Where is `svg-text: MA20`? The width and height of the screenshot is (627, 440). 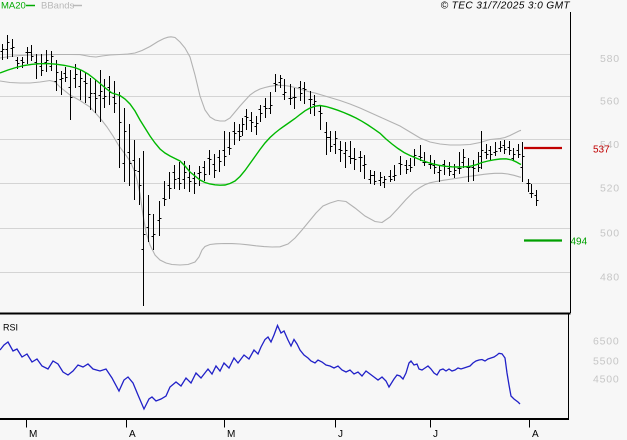
svg-text: MA20 is located at coordinates (13, 6).